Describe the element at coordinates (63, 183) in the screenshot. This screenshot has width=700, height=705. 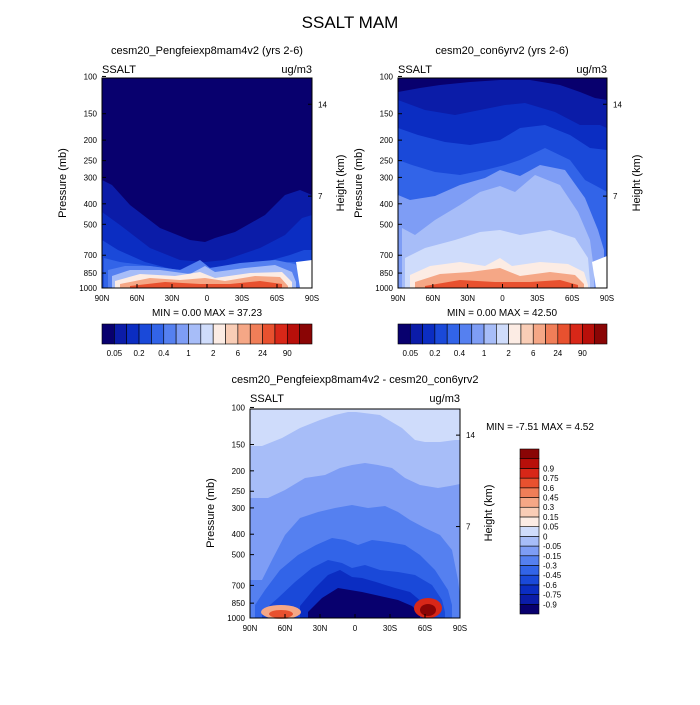
I see `panel-1-y-axis-label: Pressure (mb)` at that location.